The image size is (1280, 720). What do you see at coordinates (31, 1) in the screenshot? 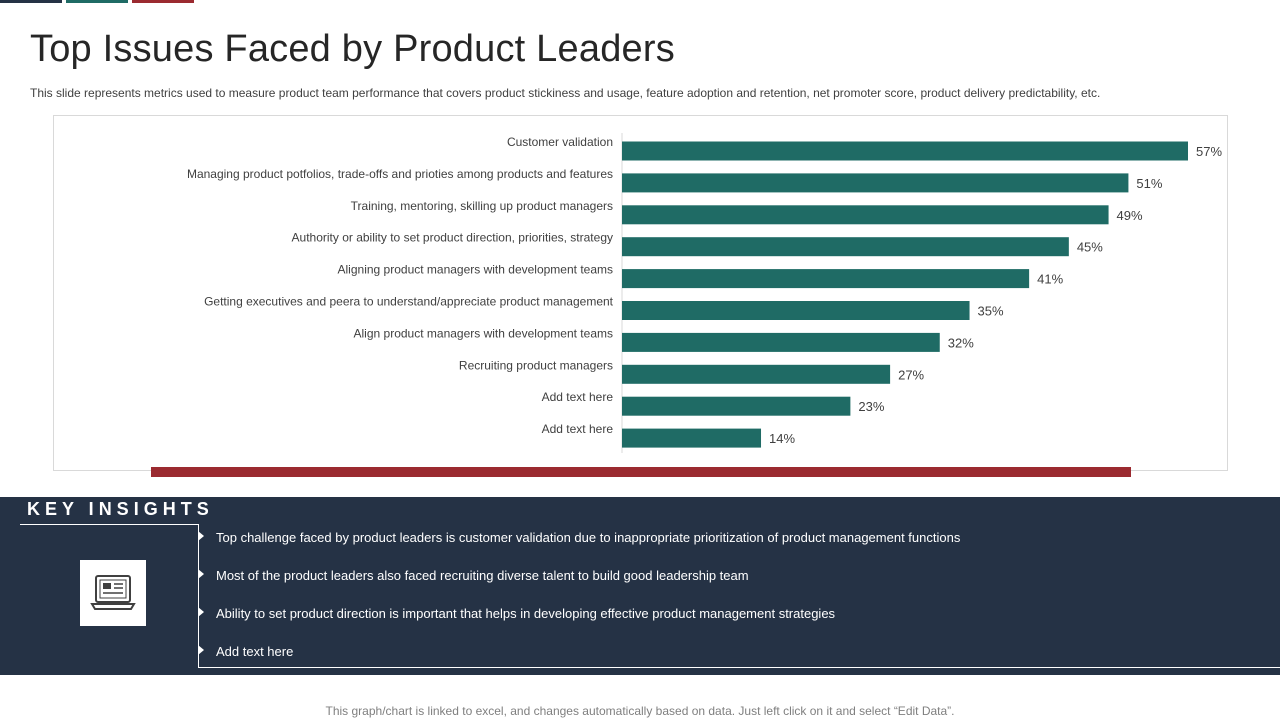
I see `accent-bar-navy` at bounding box center [31, 1].